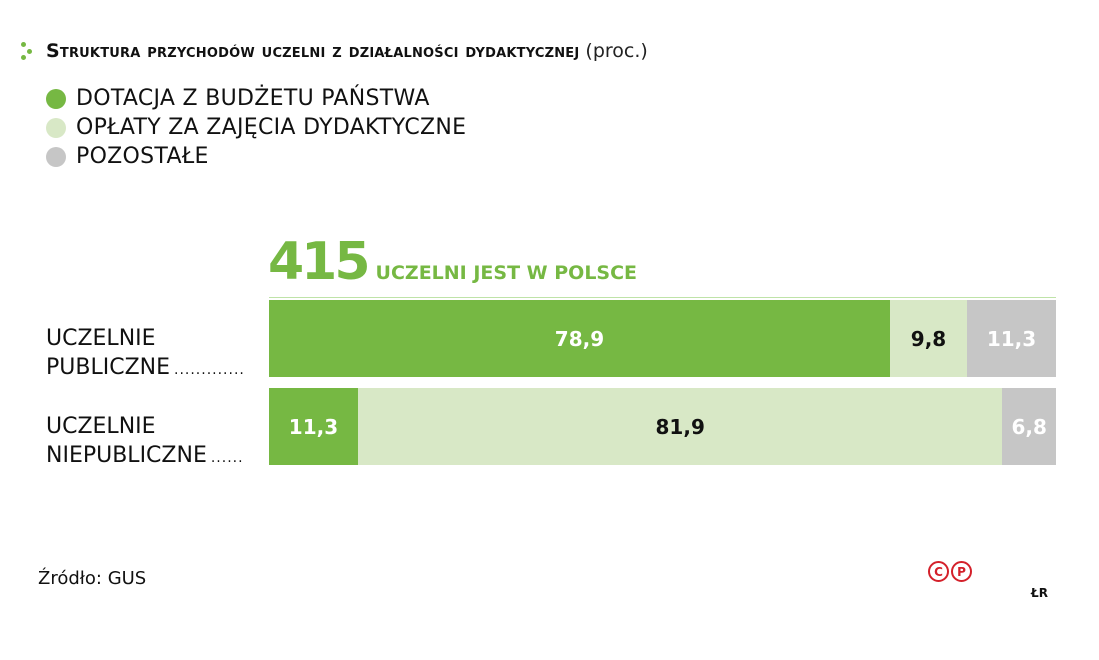 The width and height of the screenshot is (1099, 660). I want to click on row-label-text: PUBLICZNE, so click(108, 367).